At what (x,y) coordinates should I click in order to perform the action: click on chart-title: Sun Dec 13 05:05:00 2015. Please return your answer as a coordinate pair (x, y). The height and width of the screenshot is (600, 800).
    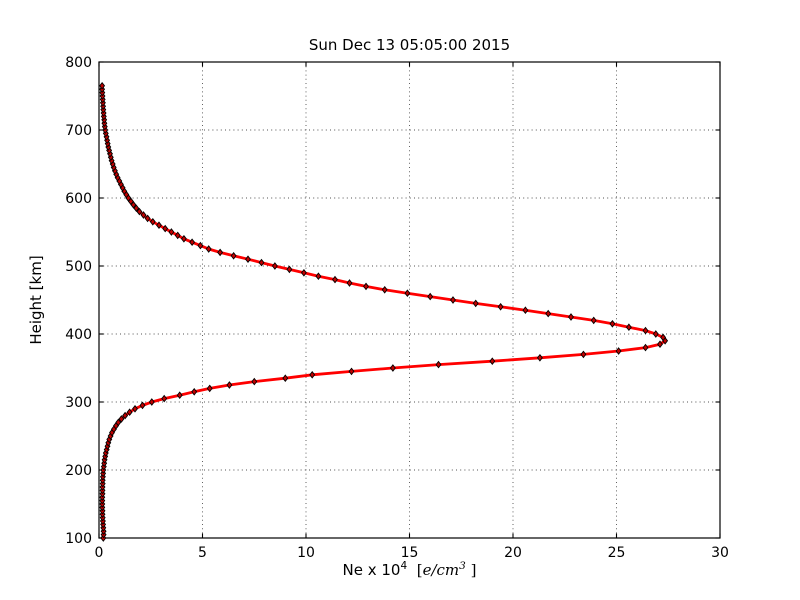
    Looking at the image, I should click on (409, 45).